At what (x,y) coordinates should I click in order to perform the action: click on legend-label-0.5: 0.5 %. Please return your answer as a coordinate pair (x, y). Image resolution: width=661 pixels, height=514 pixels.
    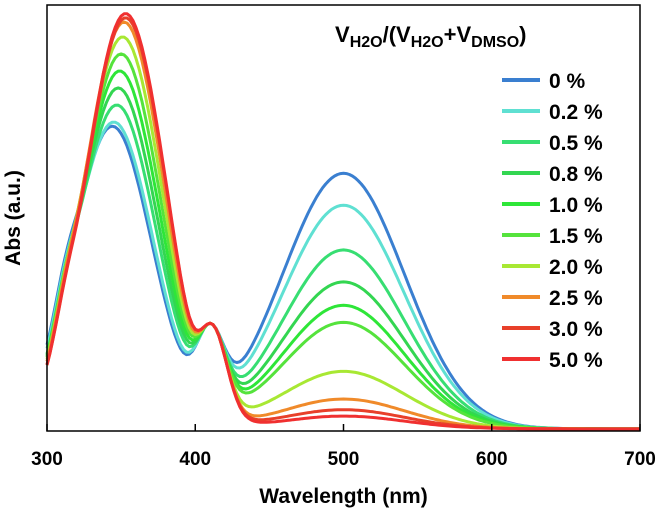
    Looking at the image, I should click on (576, 143).